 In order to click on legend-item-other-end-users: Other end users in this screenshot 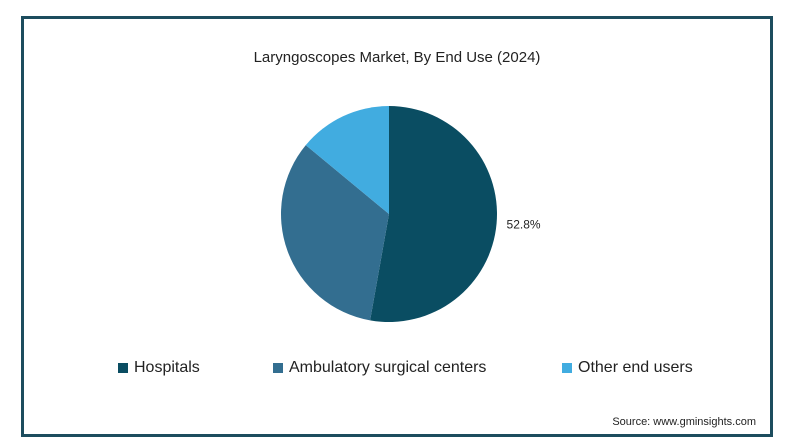, I will do `click(627, 368)`.